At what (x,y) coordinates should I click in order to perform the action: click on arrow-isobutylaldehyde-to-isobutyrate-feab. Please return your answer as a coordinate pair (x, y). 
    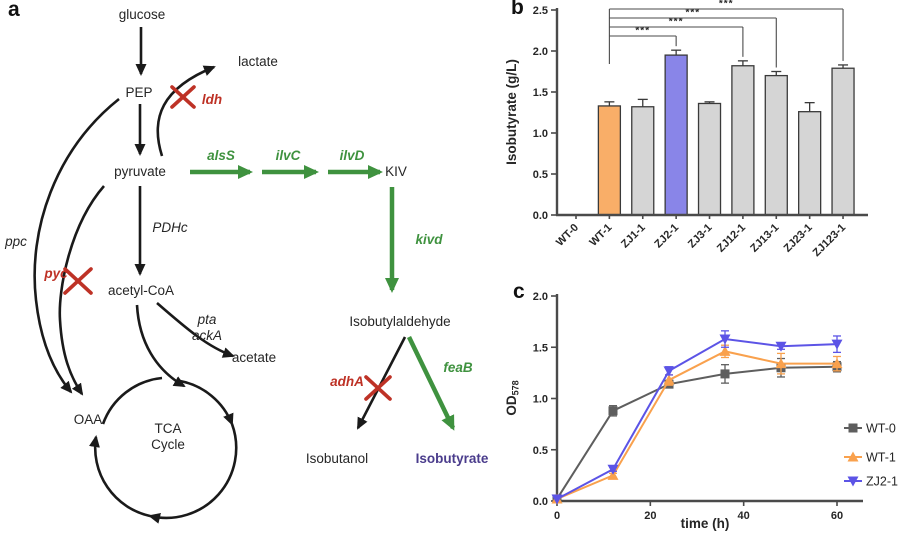
    Looking at the image, I should click on (431, 383).